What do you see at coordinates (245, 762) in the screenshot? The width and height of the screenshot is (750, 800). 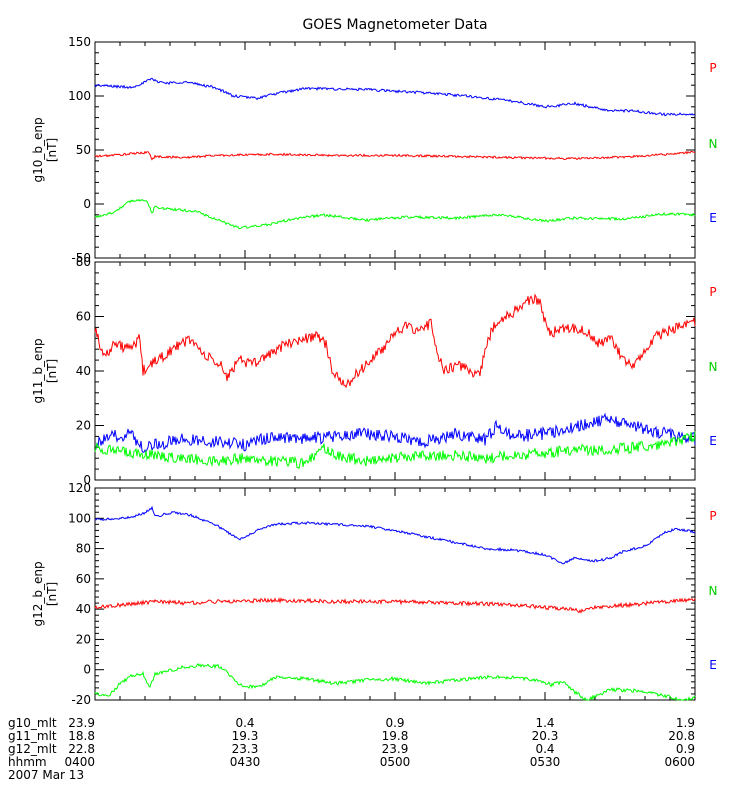 I see `footer-value: 0430` at bounding box center [245, 762].